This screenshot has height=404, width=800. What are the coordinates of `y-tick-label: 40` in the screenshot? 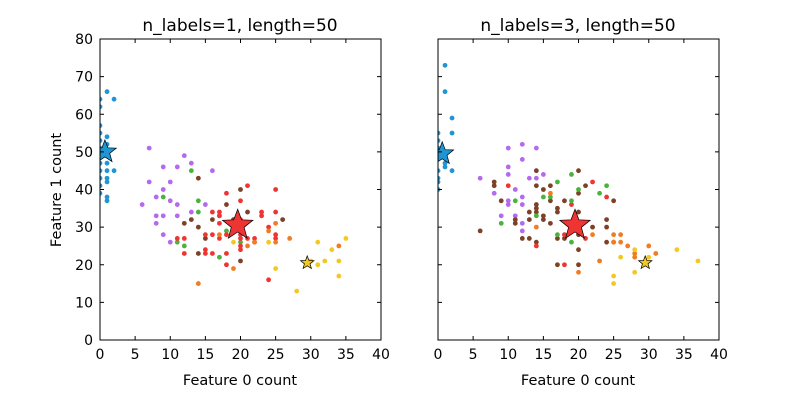 It's located at (84, 191).